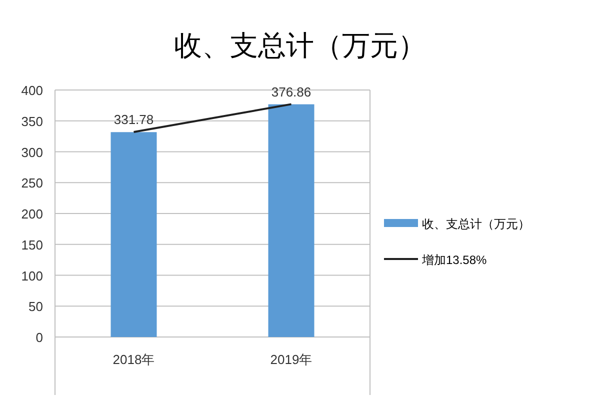 The image size is (600, 400). Describe the element at coordinates (291, 359) in the screenshot. I see `x-tick-label: 2019年` at that location.